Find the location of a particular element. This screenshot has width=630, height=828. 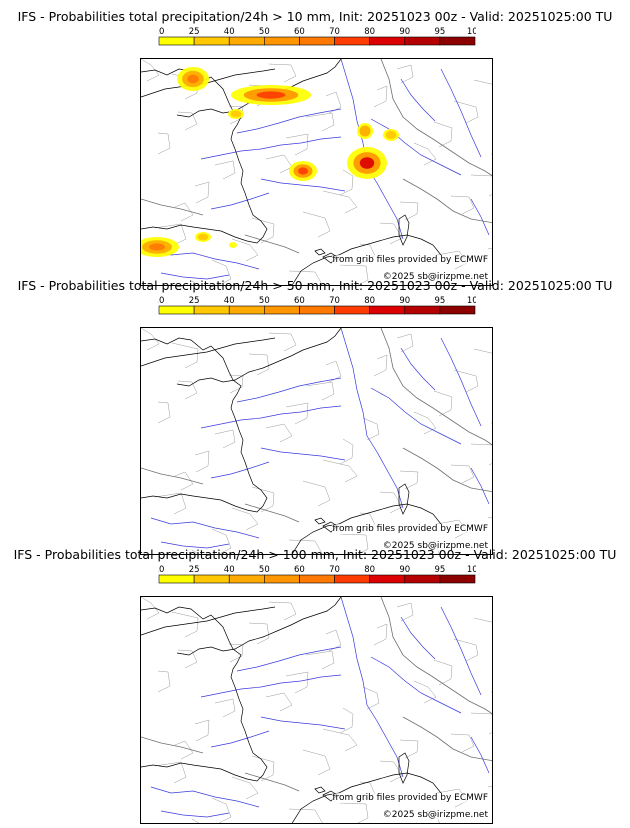

colorbar-tick-label: 25 is located at coordinates (194, 301).